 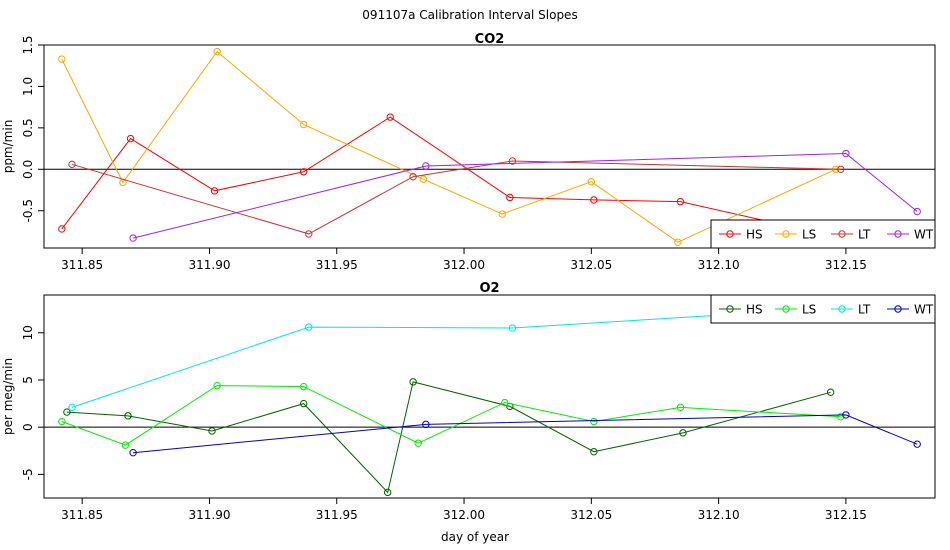 I want to click on y-tick-label: 10, so click(x=28, y=332).